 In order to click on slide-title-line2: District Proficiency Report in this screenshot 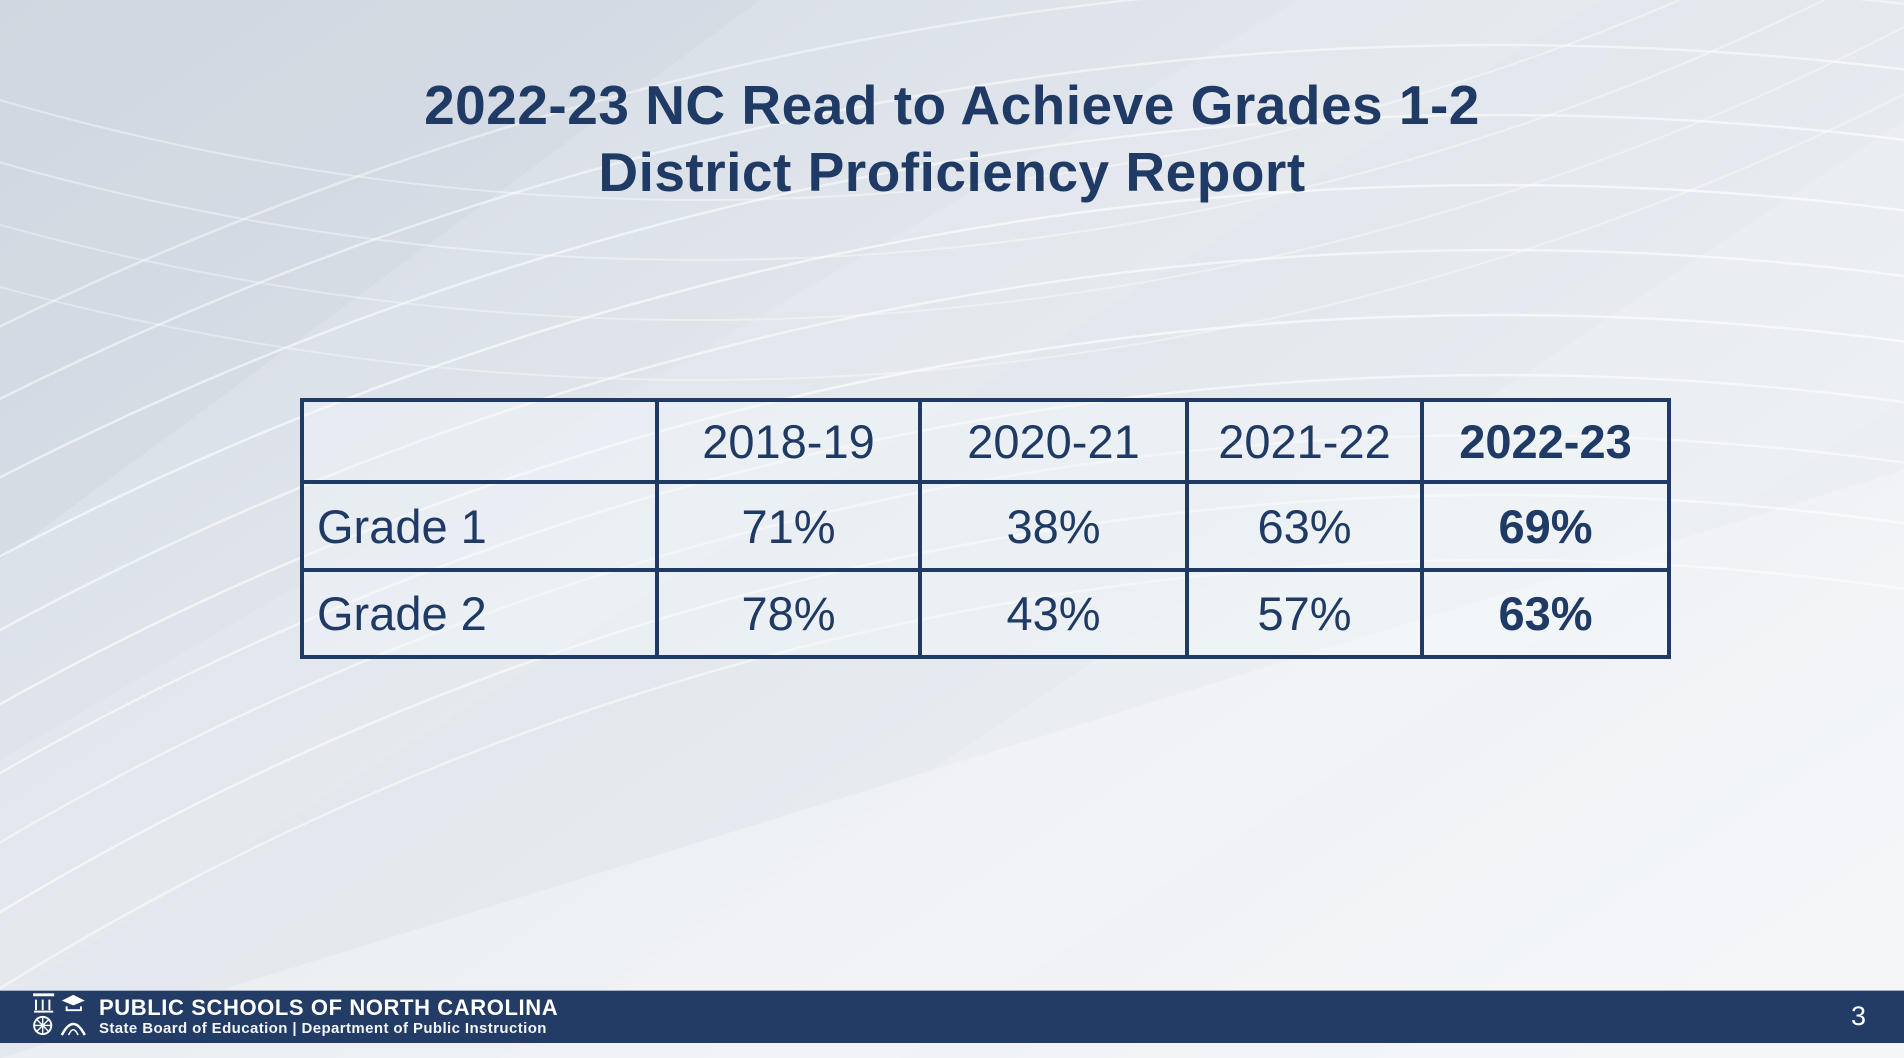, I will do `click(952, 172)`.